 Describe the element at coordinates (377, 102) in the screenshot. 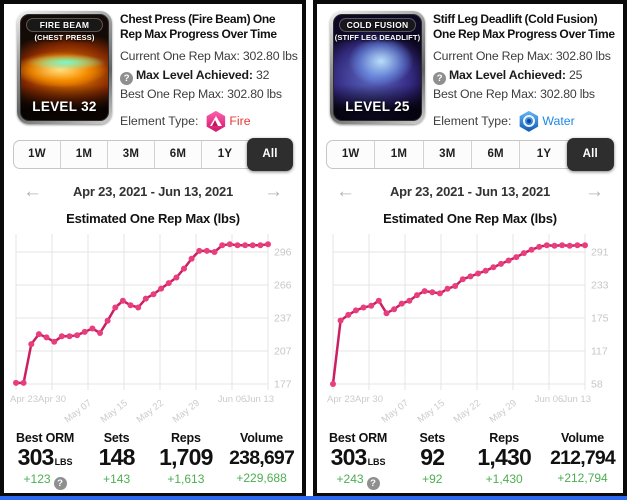

I see `card-level-badge: LEVEL 25` at that location.